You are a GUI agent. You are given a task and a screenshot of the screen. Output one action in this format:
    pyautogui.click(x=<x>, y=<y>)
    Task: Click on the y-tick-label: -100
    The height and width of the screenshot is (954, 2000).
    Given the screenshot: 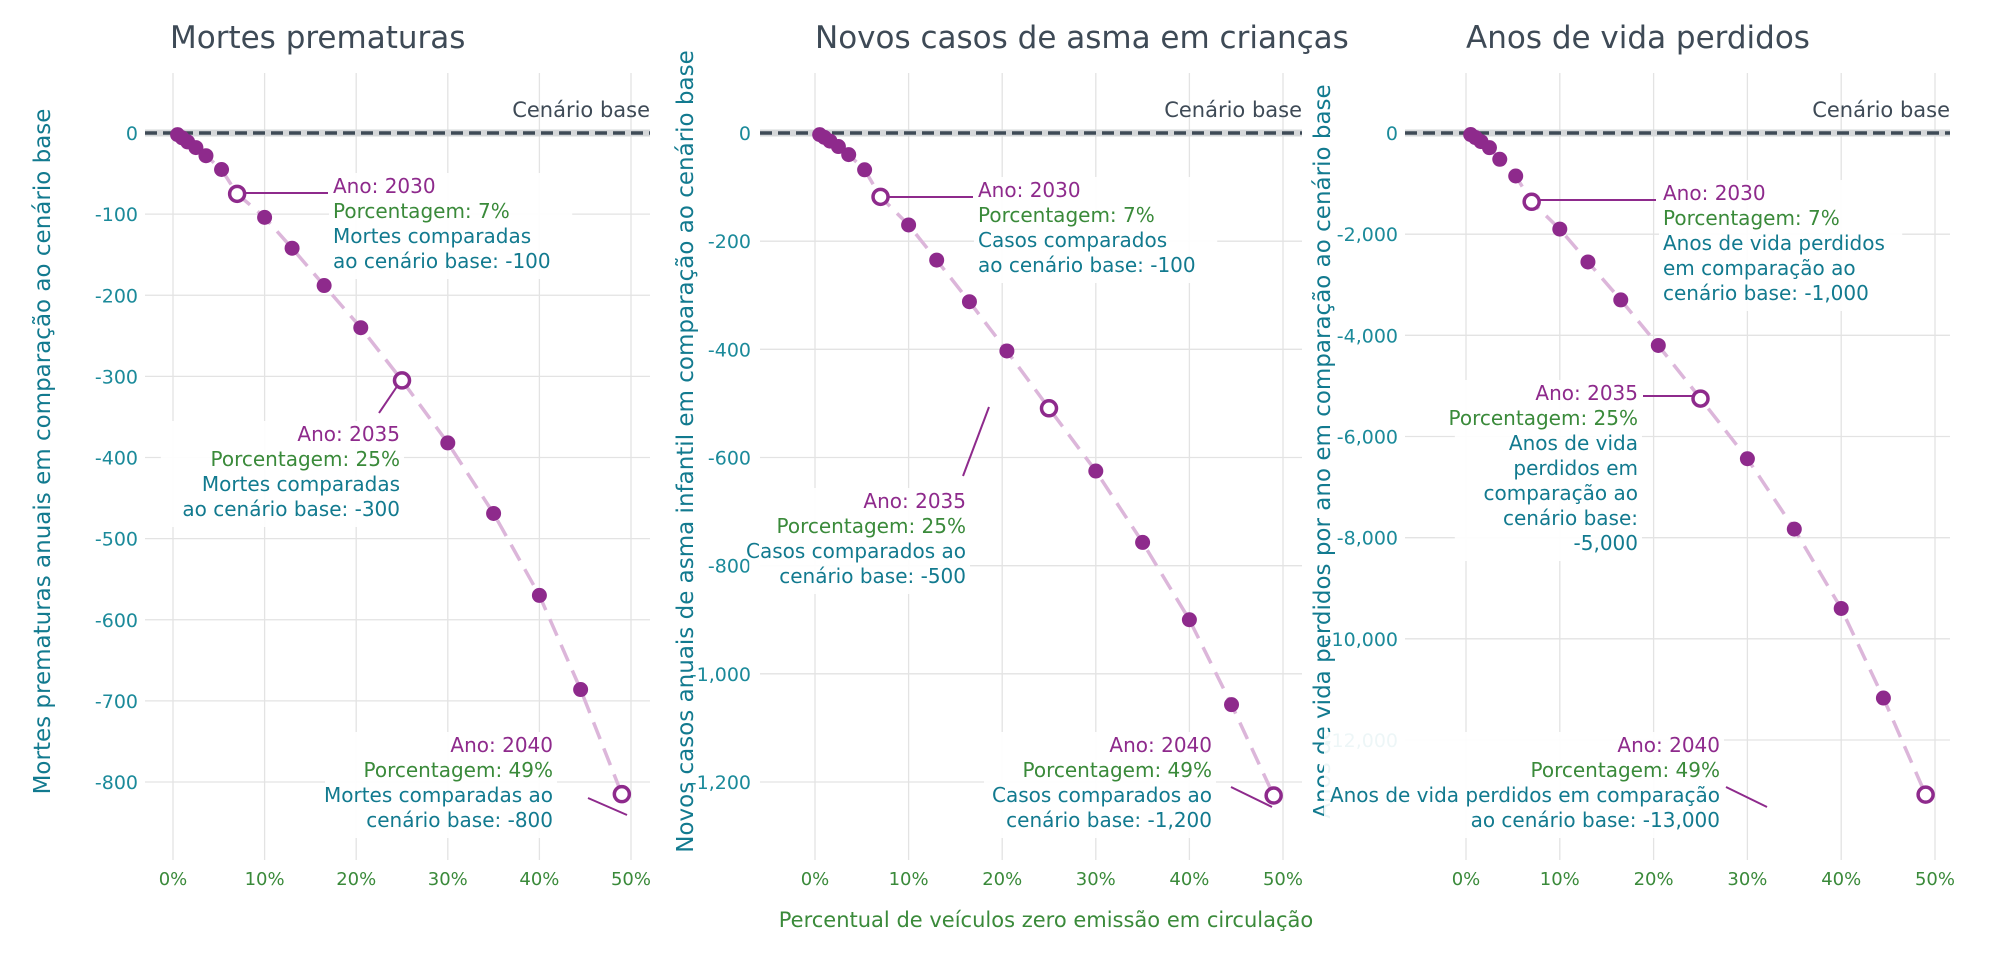 What is the action you would take?
    pyautogui.click(x=116, y=215)
    